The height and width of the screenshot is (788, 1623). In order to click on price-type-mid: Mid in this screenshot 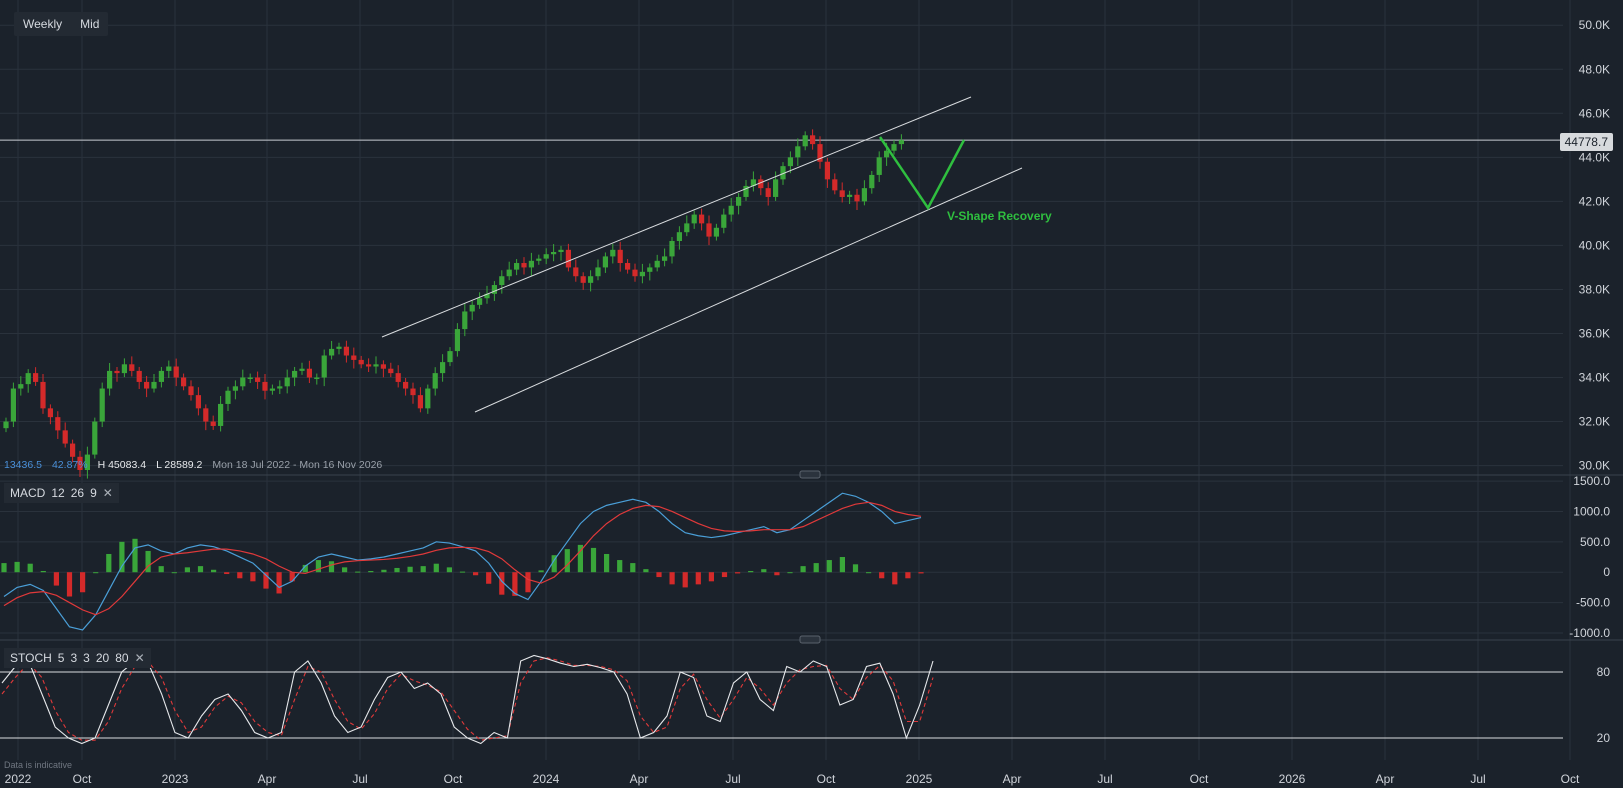, I will do `click(89, 24)`.